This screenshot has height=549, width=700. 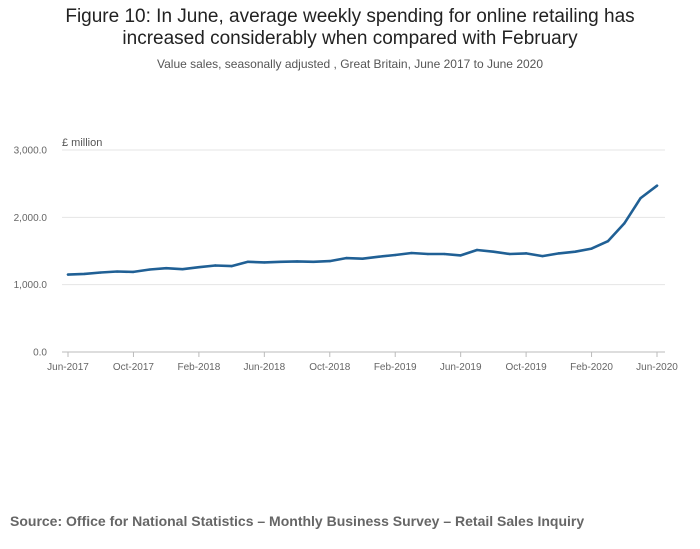 What do you see at coordinates (657, 367) in the screenshot?
I see `x-tick-label: Jun-2020` at bounding box center [657, 367].